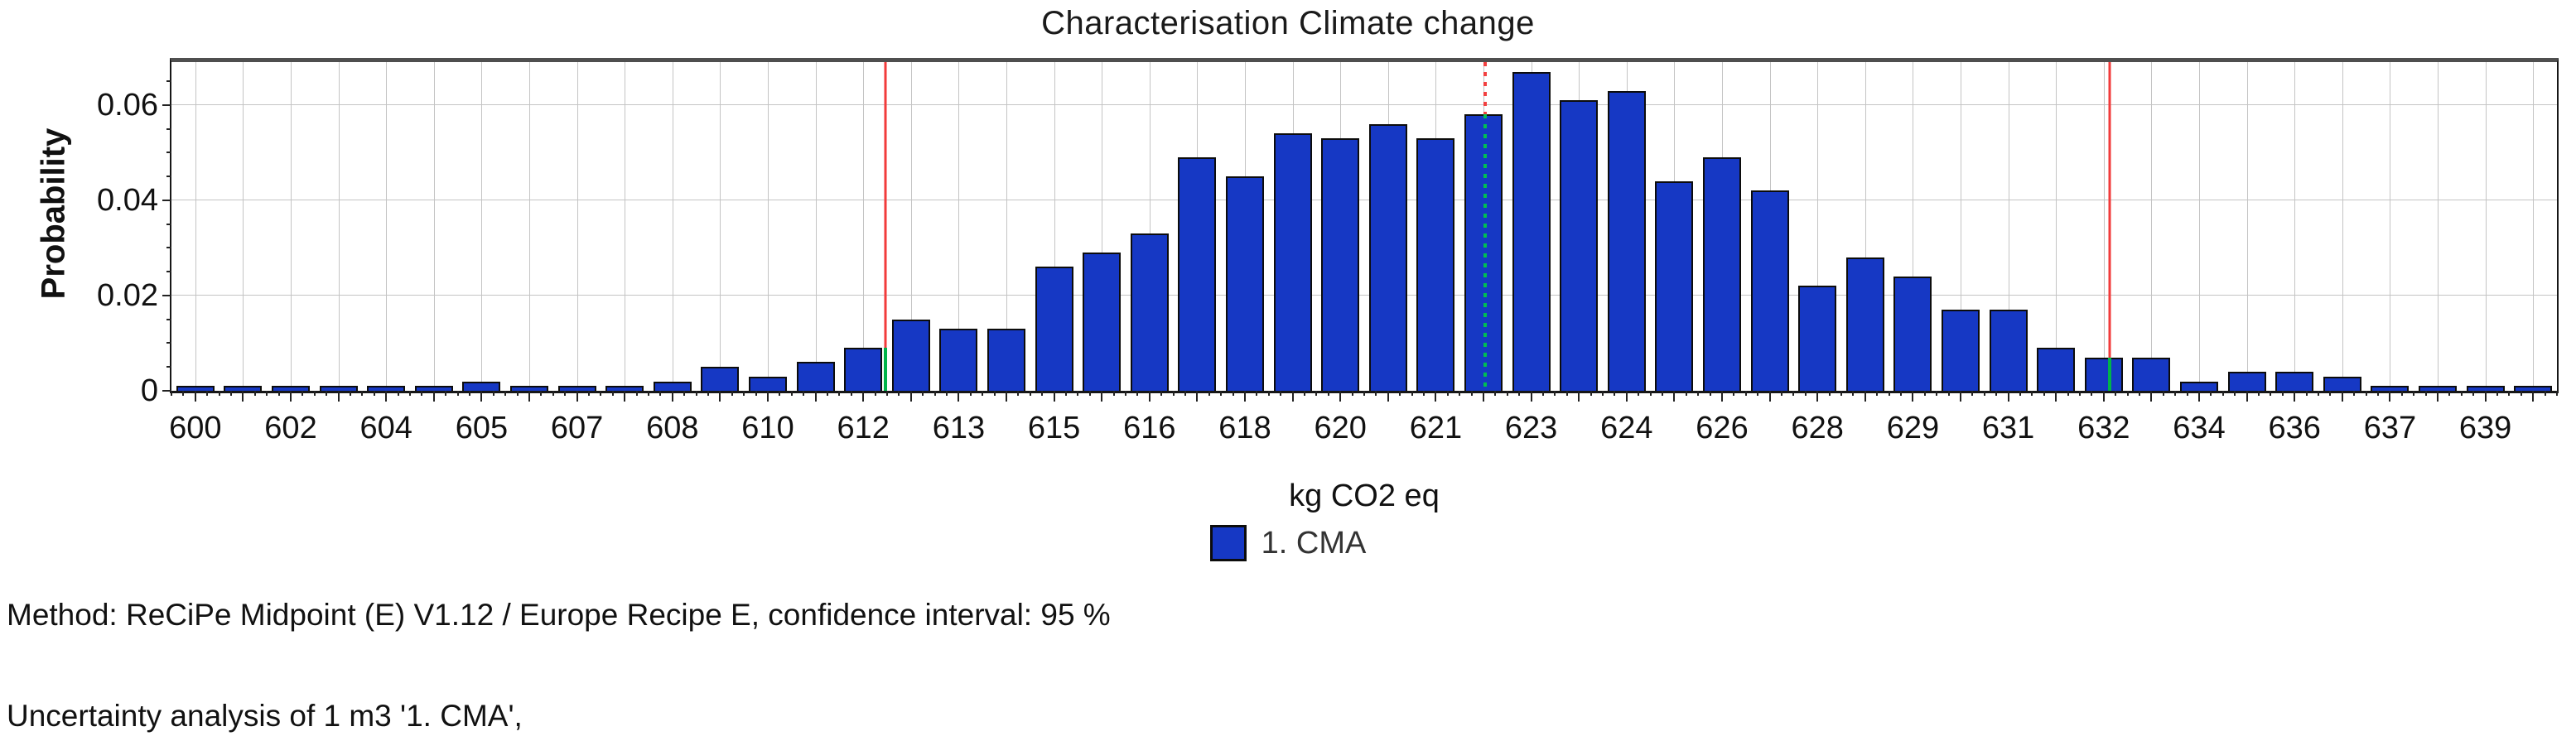 This screenshot has width=2576, height=741. Describe the element at coordinates (1244, 428) in the screenshot. I see `x-tick-label: 618` at that location.